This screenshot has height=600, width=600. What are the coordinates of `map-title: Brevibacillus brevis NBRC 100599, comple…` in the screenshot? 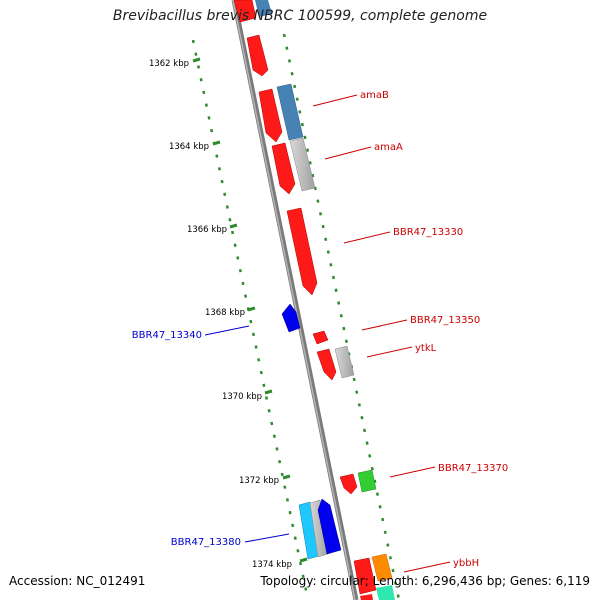 It's located at (300, 16).